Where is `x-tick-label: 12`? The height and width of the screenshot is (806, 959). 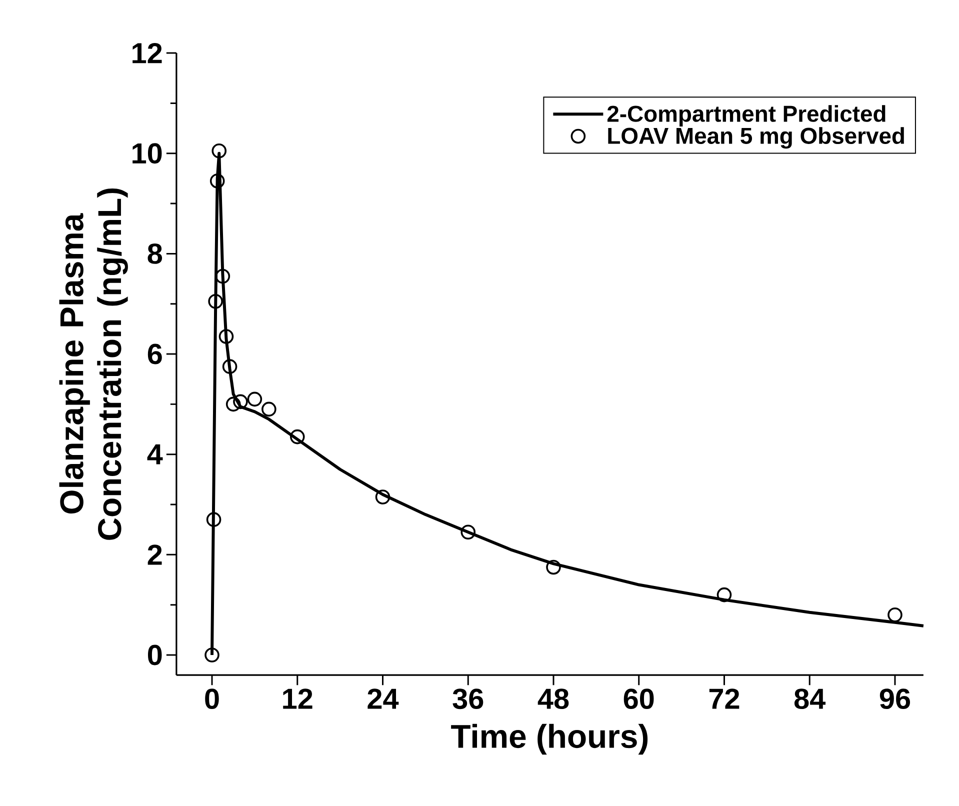
x-tick-label: 12 is located at coordinates (297, 698).